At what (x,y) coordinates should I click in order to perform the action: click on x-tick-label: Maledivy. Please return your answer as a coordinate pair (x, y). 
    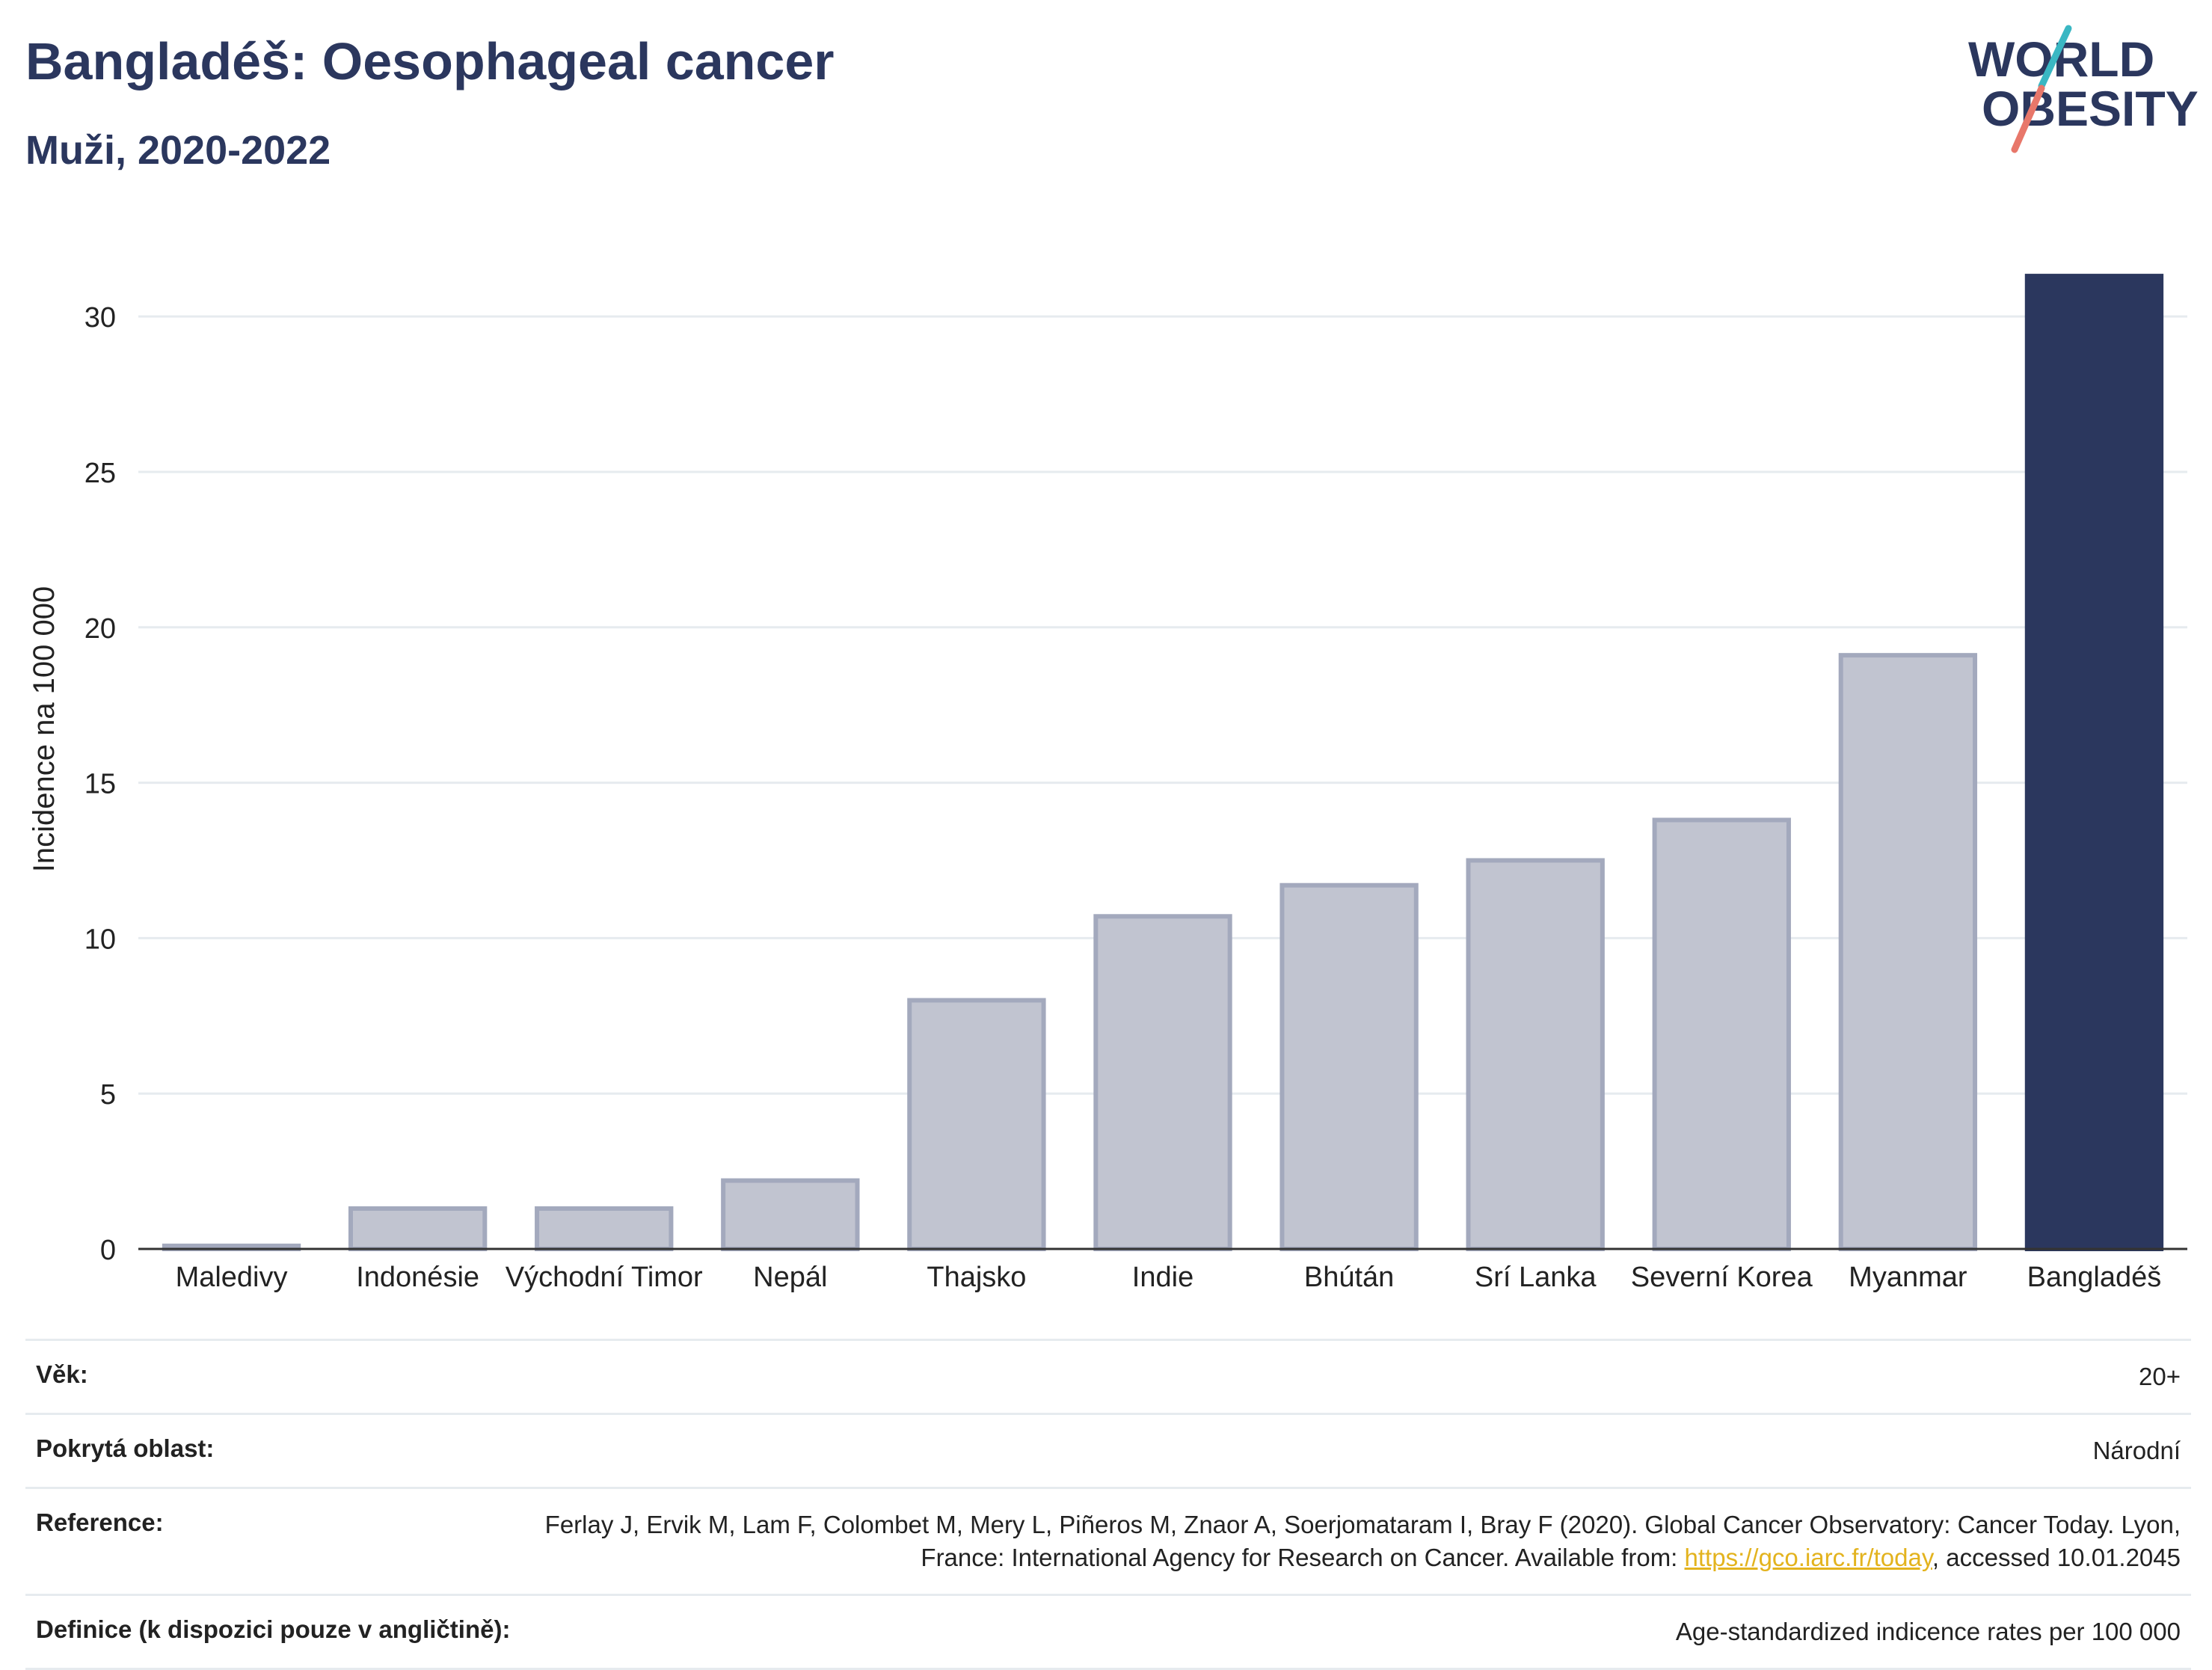
    Looking at the image, I should click on (232, 1277).